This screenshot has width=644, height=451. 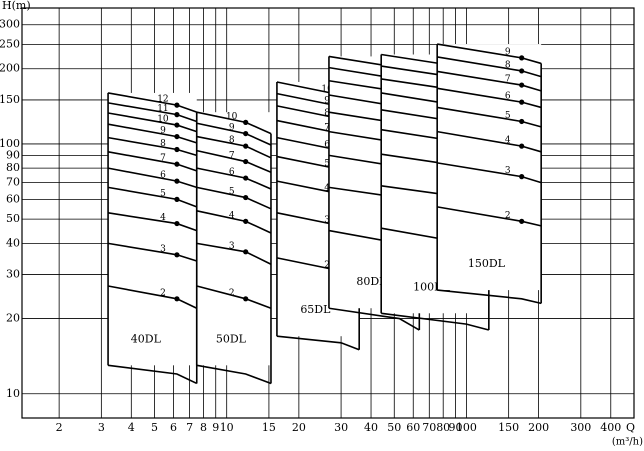 I want to click on x-tick-label: 150, so click(x=508, y=427).